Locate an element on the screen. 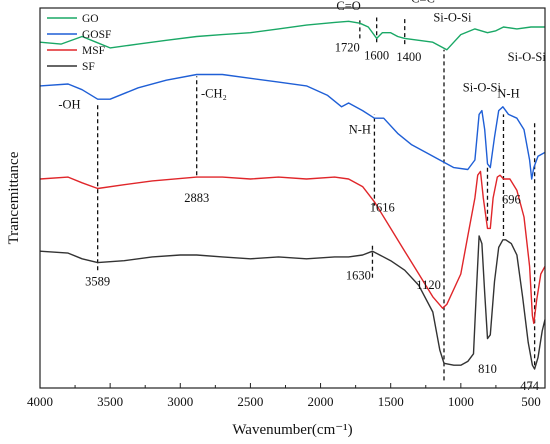 Image resolution: width=550 pixels, height=444 pixels. x-axis-title: Wavenumber(cm⁻¹) is located at coordinates (292, 430).